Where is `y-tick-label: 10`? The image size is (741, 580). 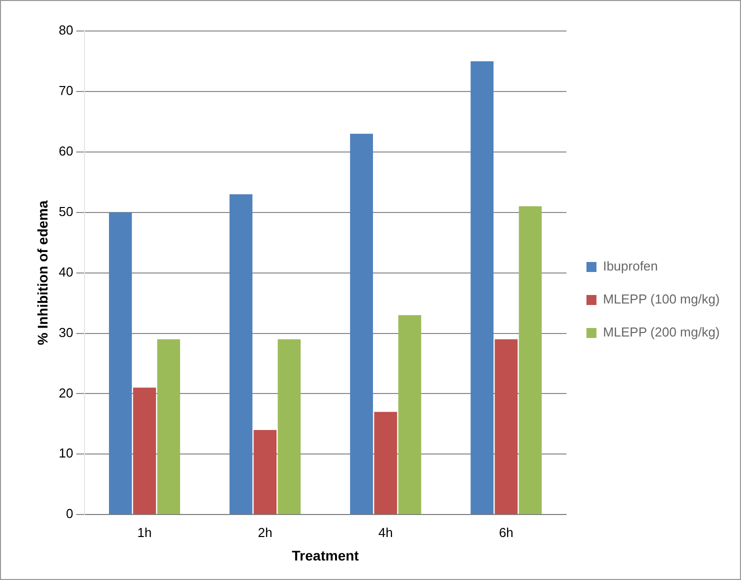 y-tick-label: 10 is located at coordinates (66, 453).